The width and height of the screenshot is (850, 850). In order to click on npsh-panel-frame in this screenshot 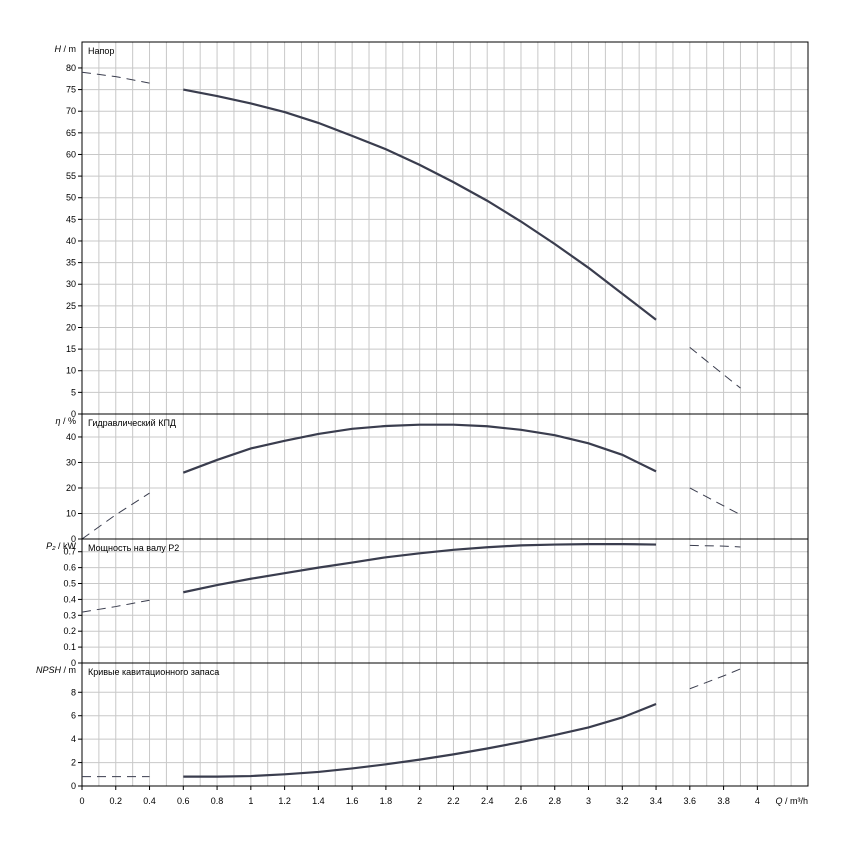, I will do `click(445, 724)`.